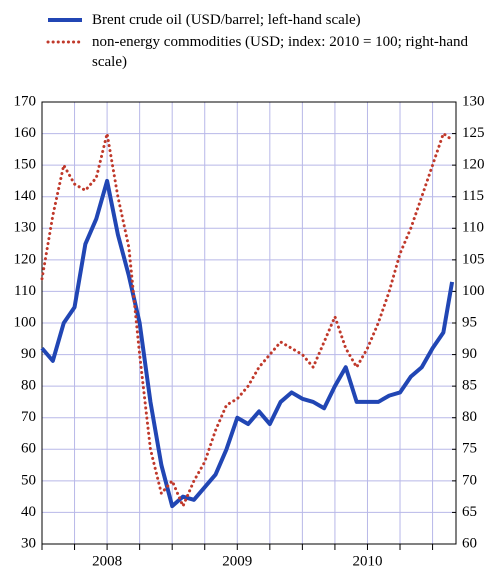  What do you see at coordinates (28, 512) in the screenshot?
I see `y-tick-label: 40` at bounding box center [28, 512].